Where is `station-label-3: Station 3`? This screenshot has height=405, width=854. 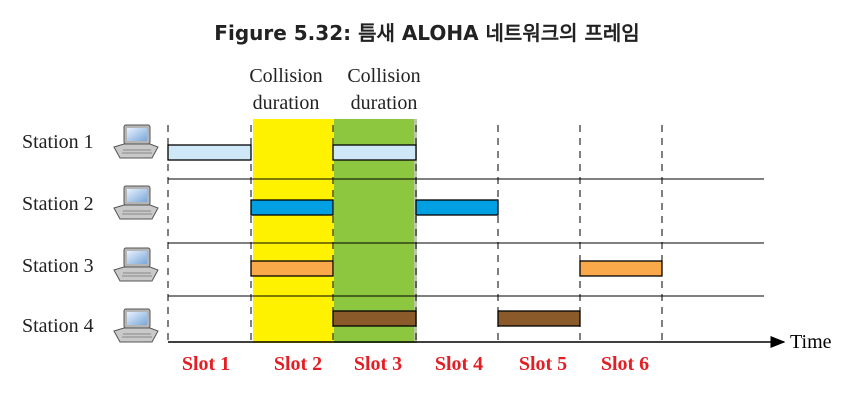 station-label-3: Station 3 is located at coordinates (58, 266).